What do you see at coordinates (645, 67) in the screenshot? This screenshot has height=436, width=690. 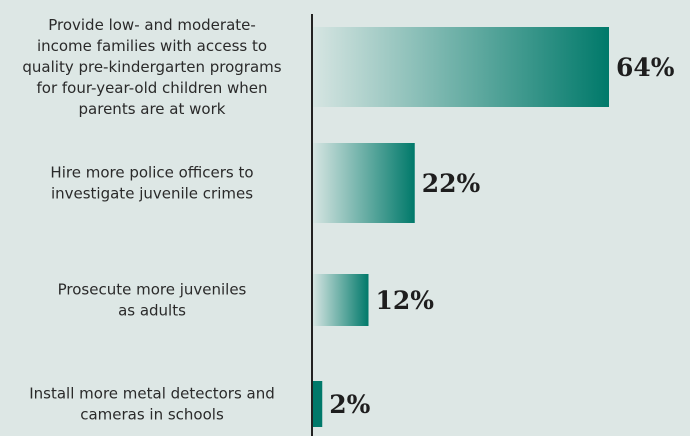 I see `value-label: 64%` at bounding box center [645, 67].